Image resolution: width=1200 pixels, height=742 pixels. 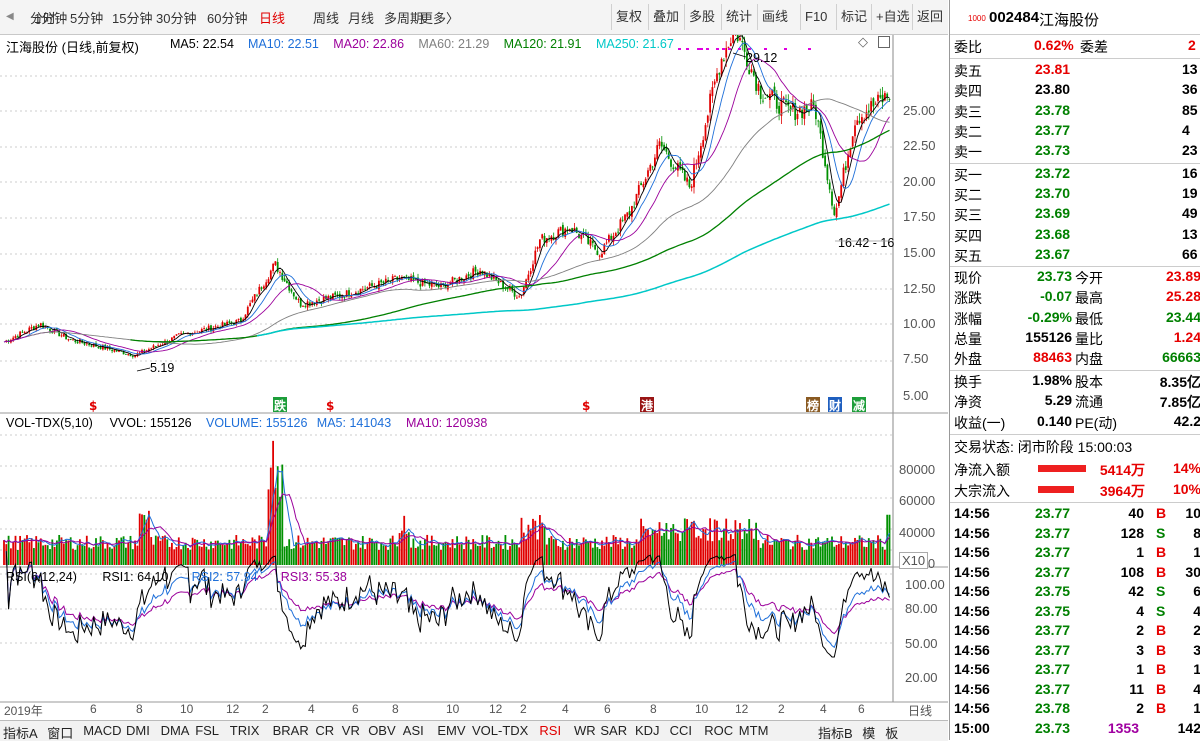 What do you see at coordinates (968, 195) in the screenshot?
I see `bid-label-1: 买二` at bounding box center [968, 195].